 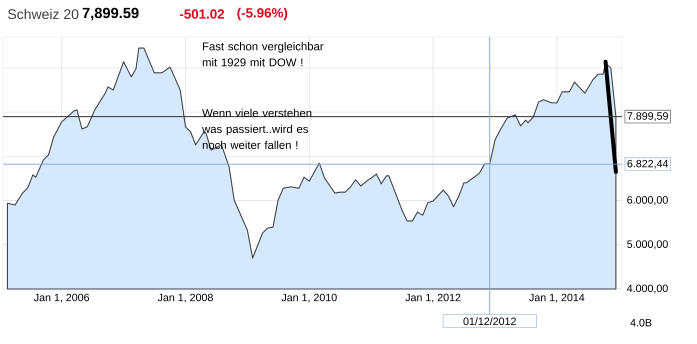 What do you see at coordinates (309, 298) in the screenshot?
I see `x-tick-label: Jan 1, 2010` at bounding box center [309, 298].